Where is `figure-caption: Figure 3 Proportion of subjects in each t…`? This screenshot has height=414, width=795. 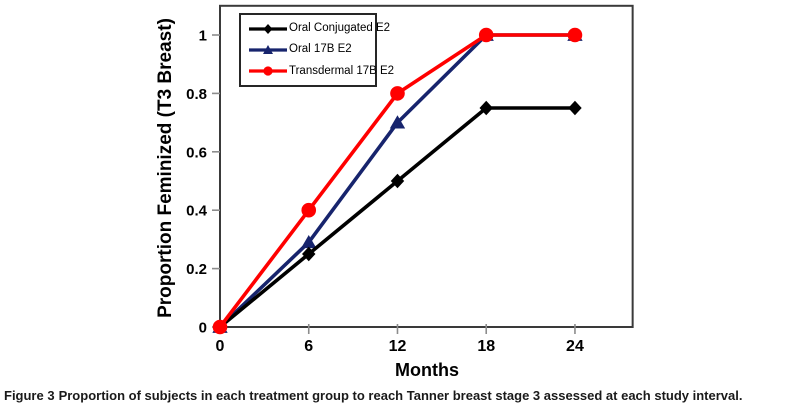
figure-caption: Figure 3 Proportion of subjects in each t… is located at coordinates (398, 396).